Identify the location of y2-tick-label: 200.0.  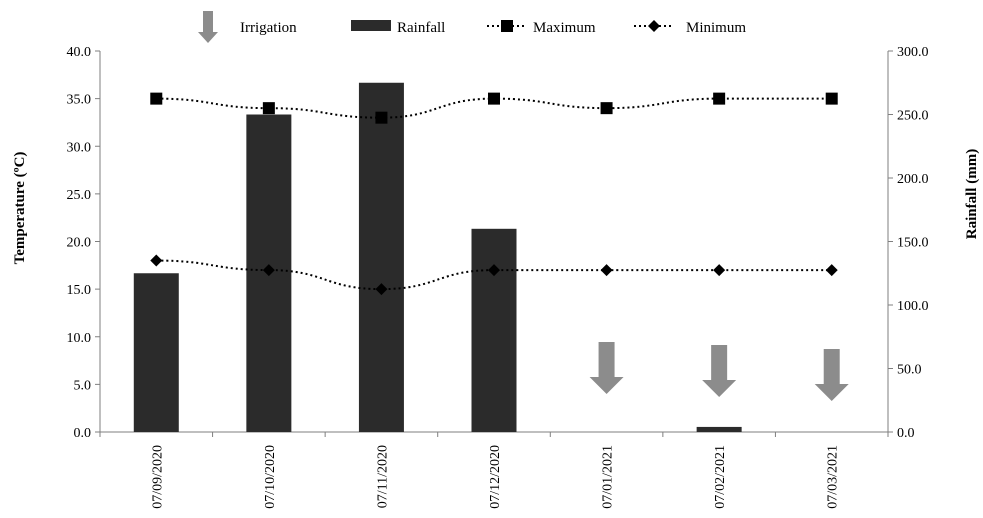
(913, 179).